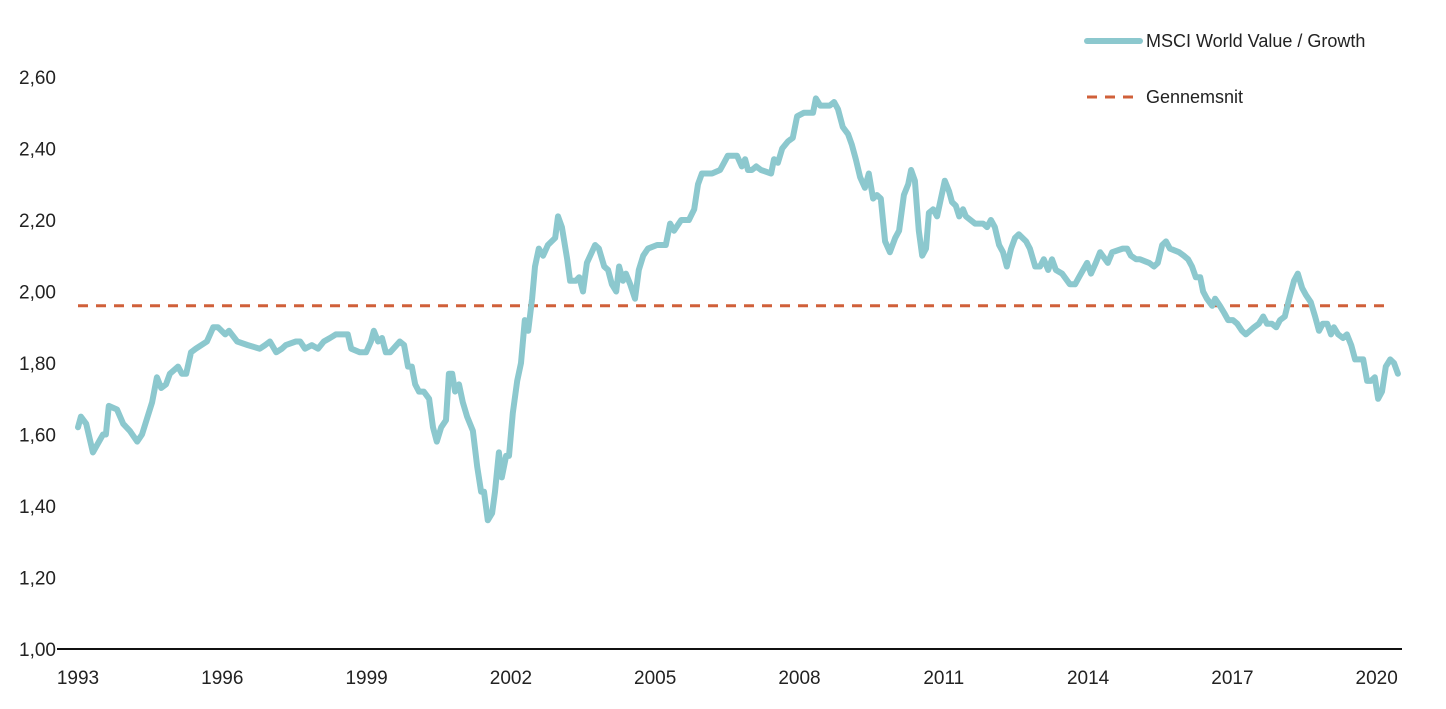 The image size is (1446, 709). I want to click on x-tick-label: 1993, so click(78, 678).